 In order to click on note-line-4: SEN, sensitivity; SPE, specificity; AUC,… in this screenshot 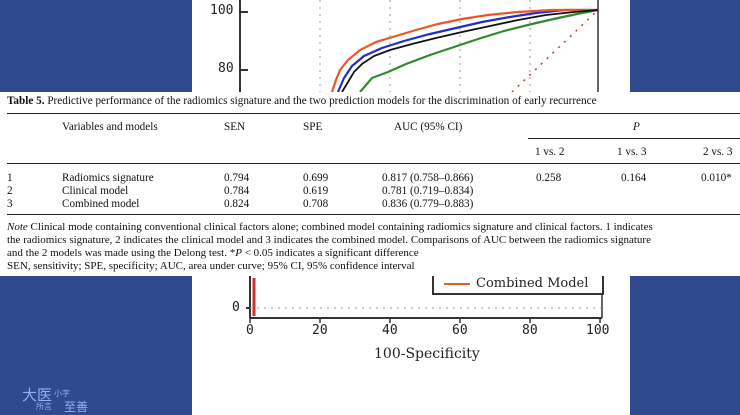, I will do `click(211, 266)`.